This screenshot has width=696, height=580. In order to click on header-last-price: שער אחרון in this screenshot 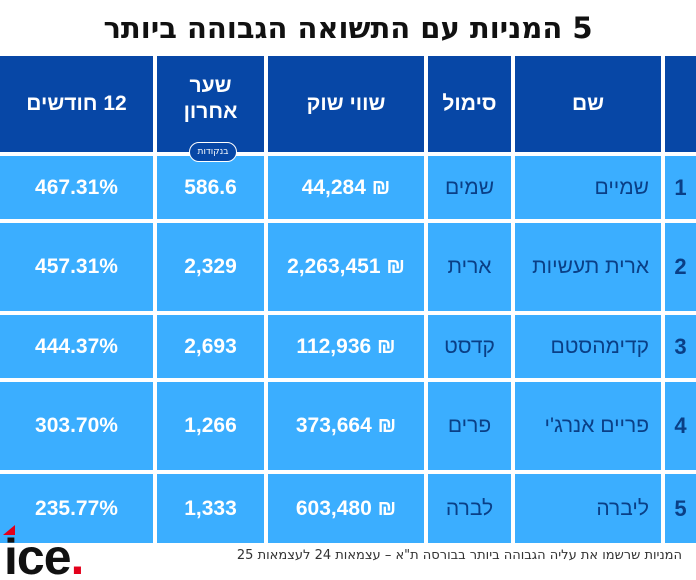, I will do `click(210, 104)`.